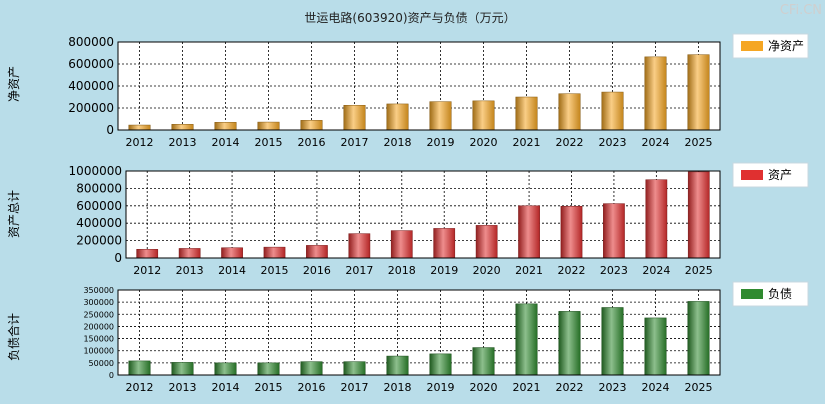  Describe the element at coordinates (91, 86) in the screenshot. I see `y-tick-label: 400000` at that location.